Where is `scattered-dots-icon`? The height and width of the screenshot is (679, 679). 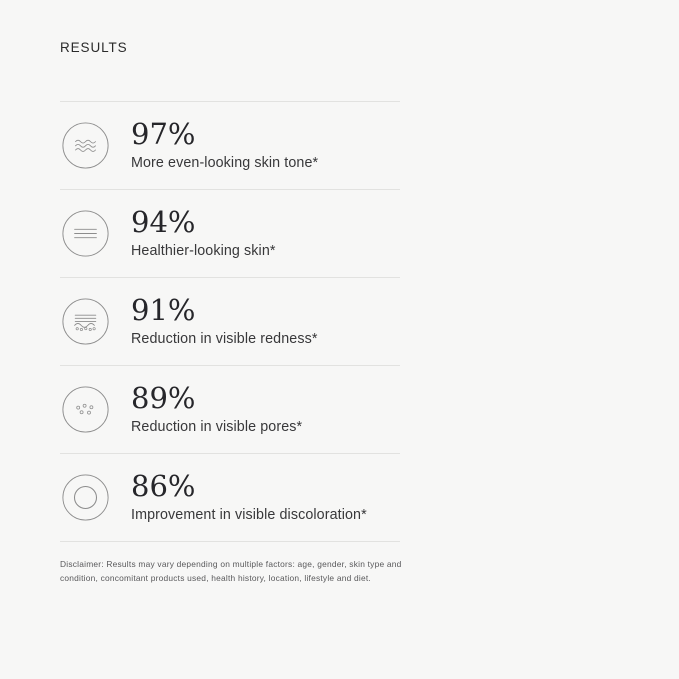
scattered-dots-icon is located at coordinates (85, 409).